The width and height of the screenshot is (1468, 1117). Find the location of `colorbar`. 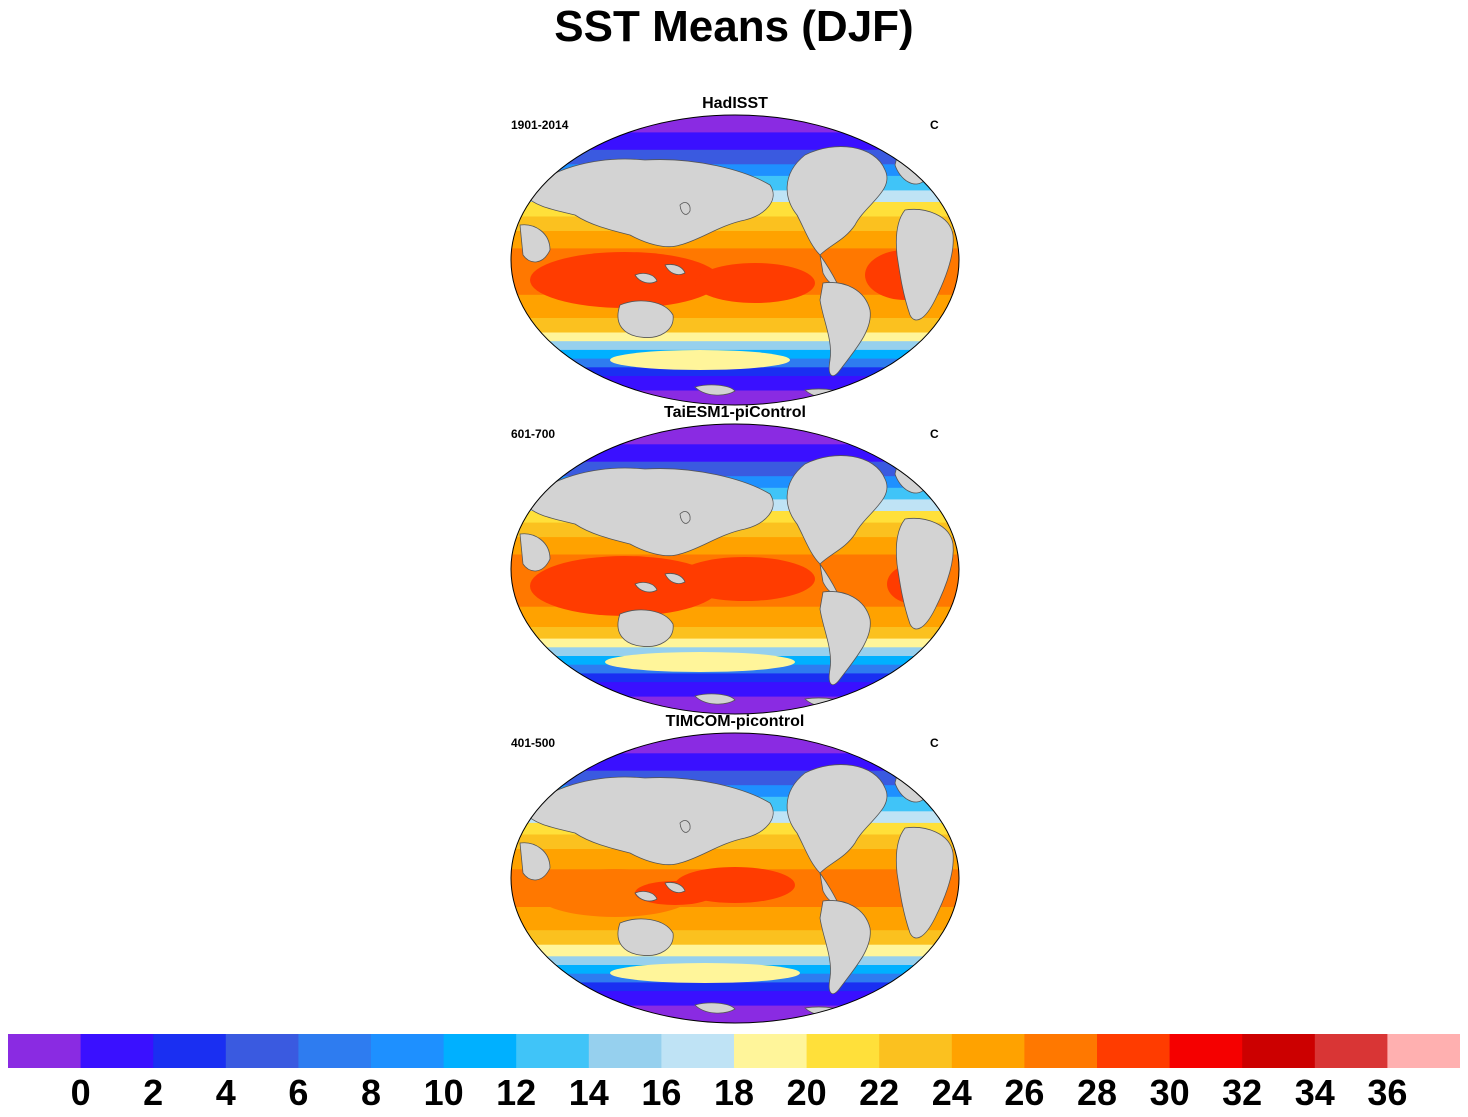

colorbar is located at coordinates (734, 1051).